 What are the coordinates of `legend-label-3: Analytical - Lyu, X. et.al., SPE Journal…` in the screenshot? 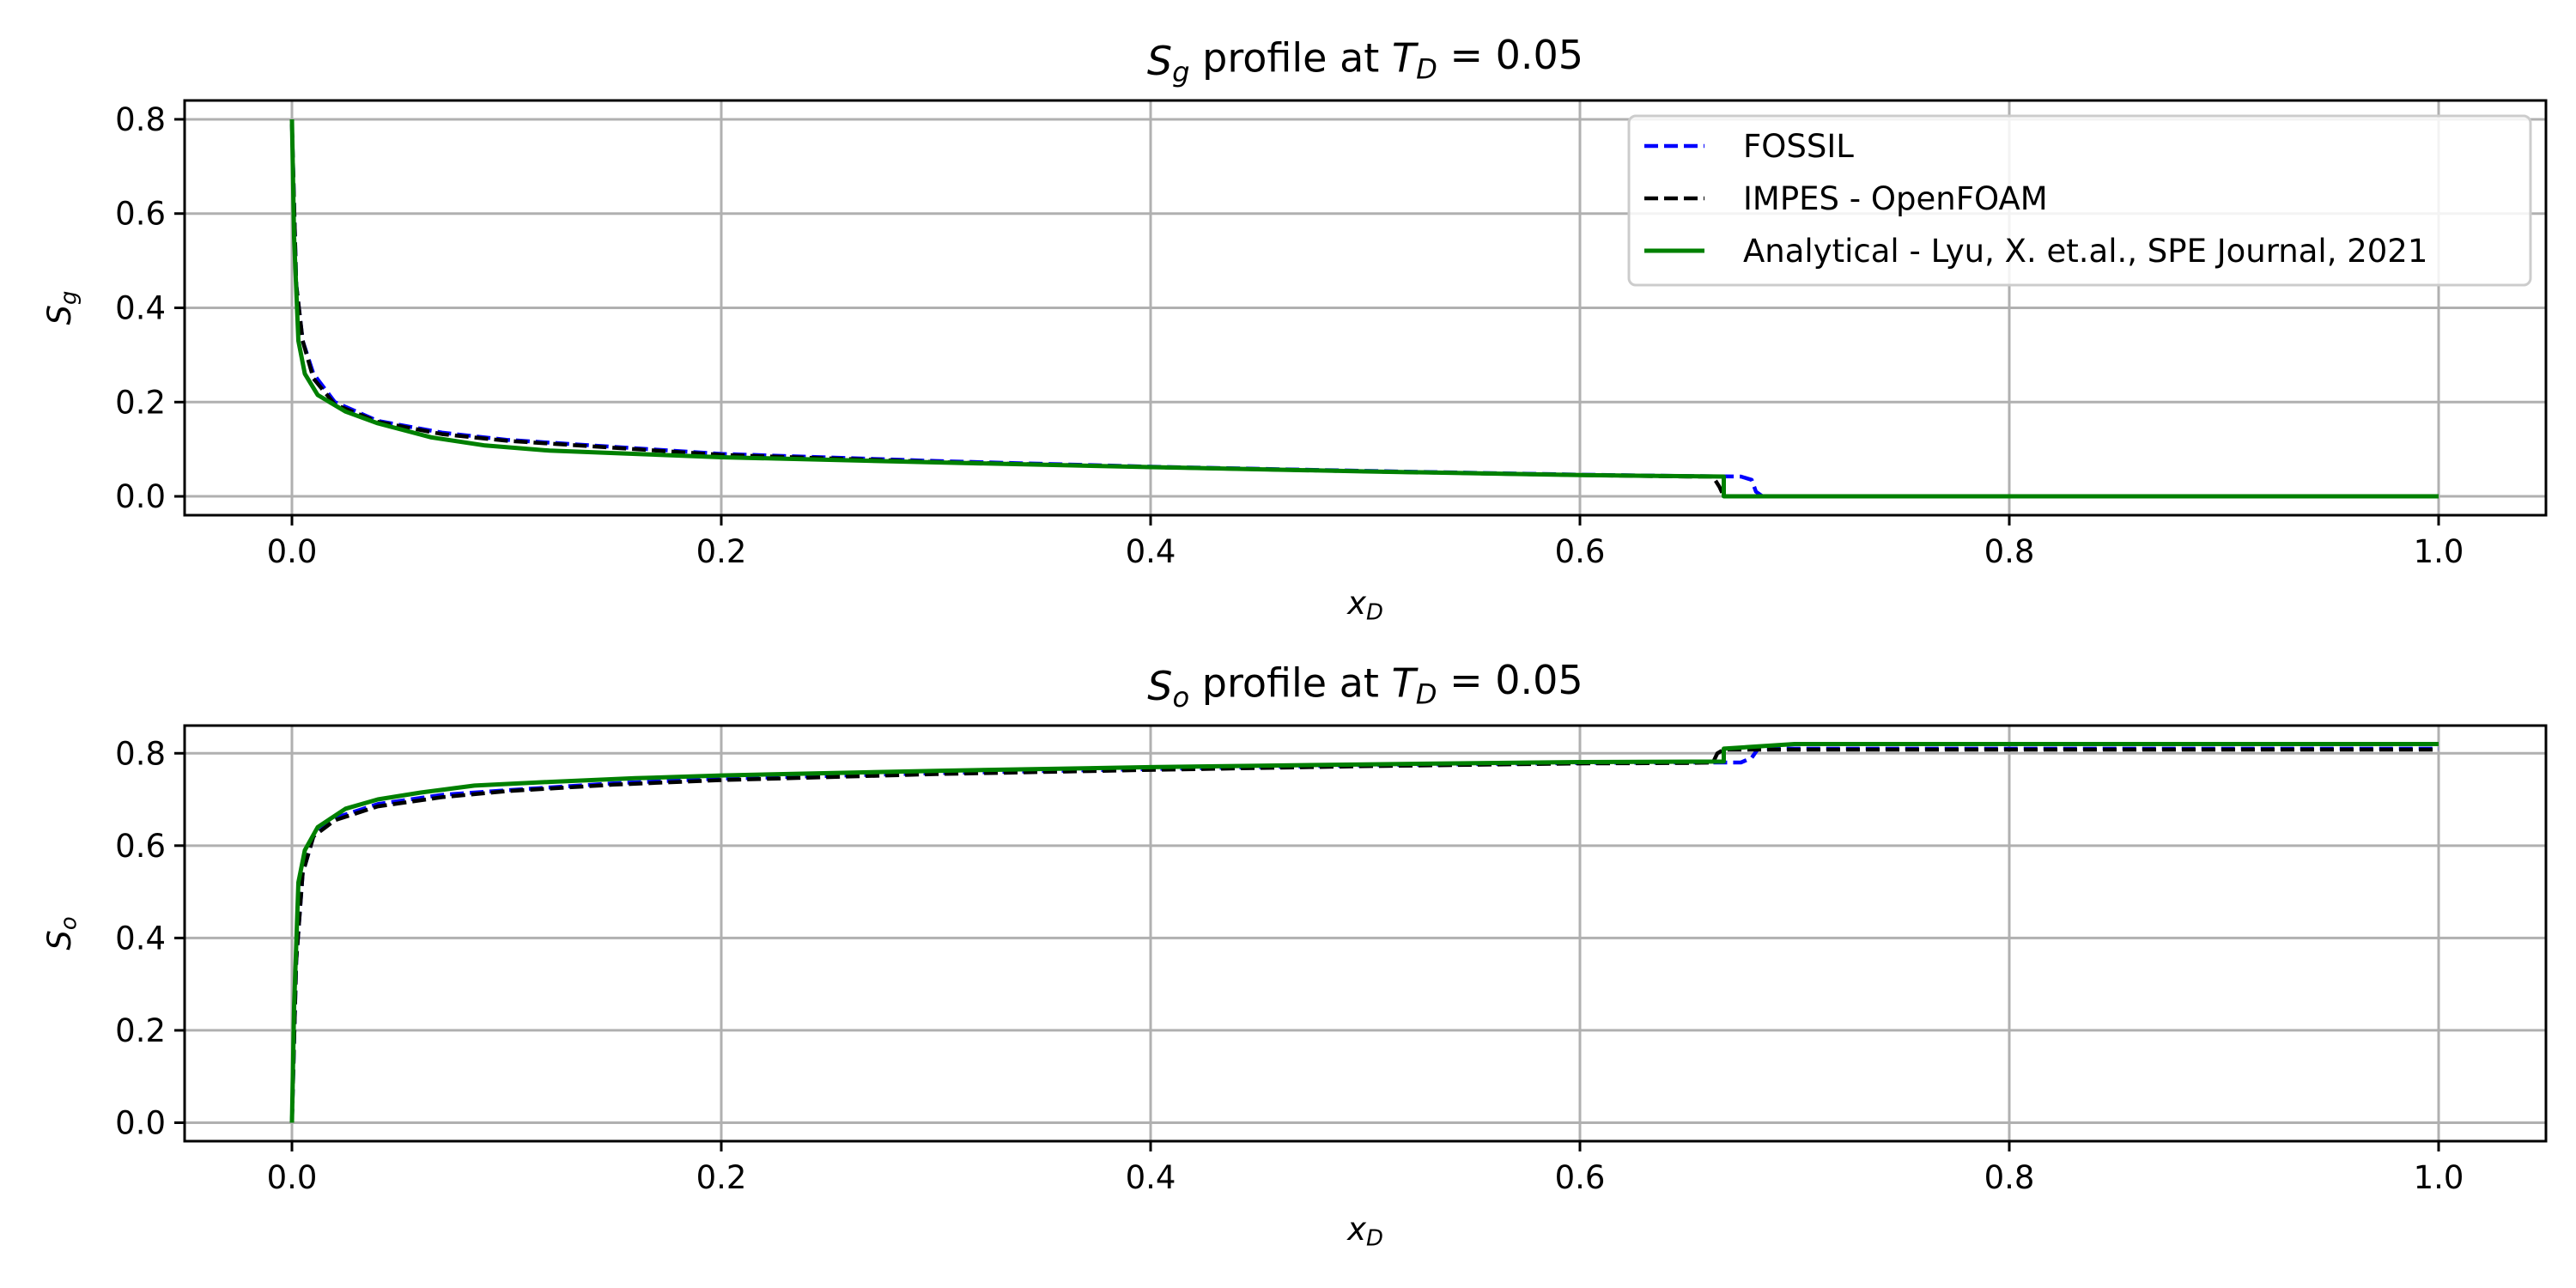 It's located at (2085, 251).